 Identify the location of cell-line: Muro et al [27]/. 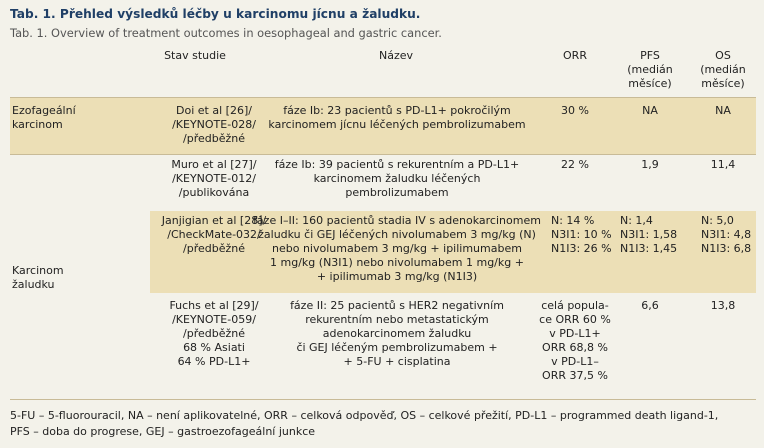
(214, 164).